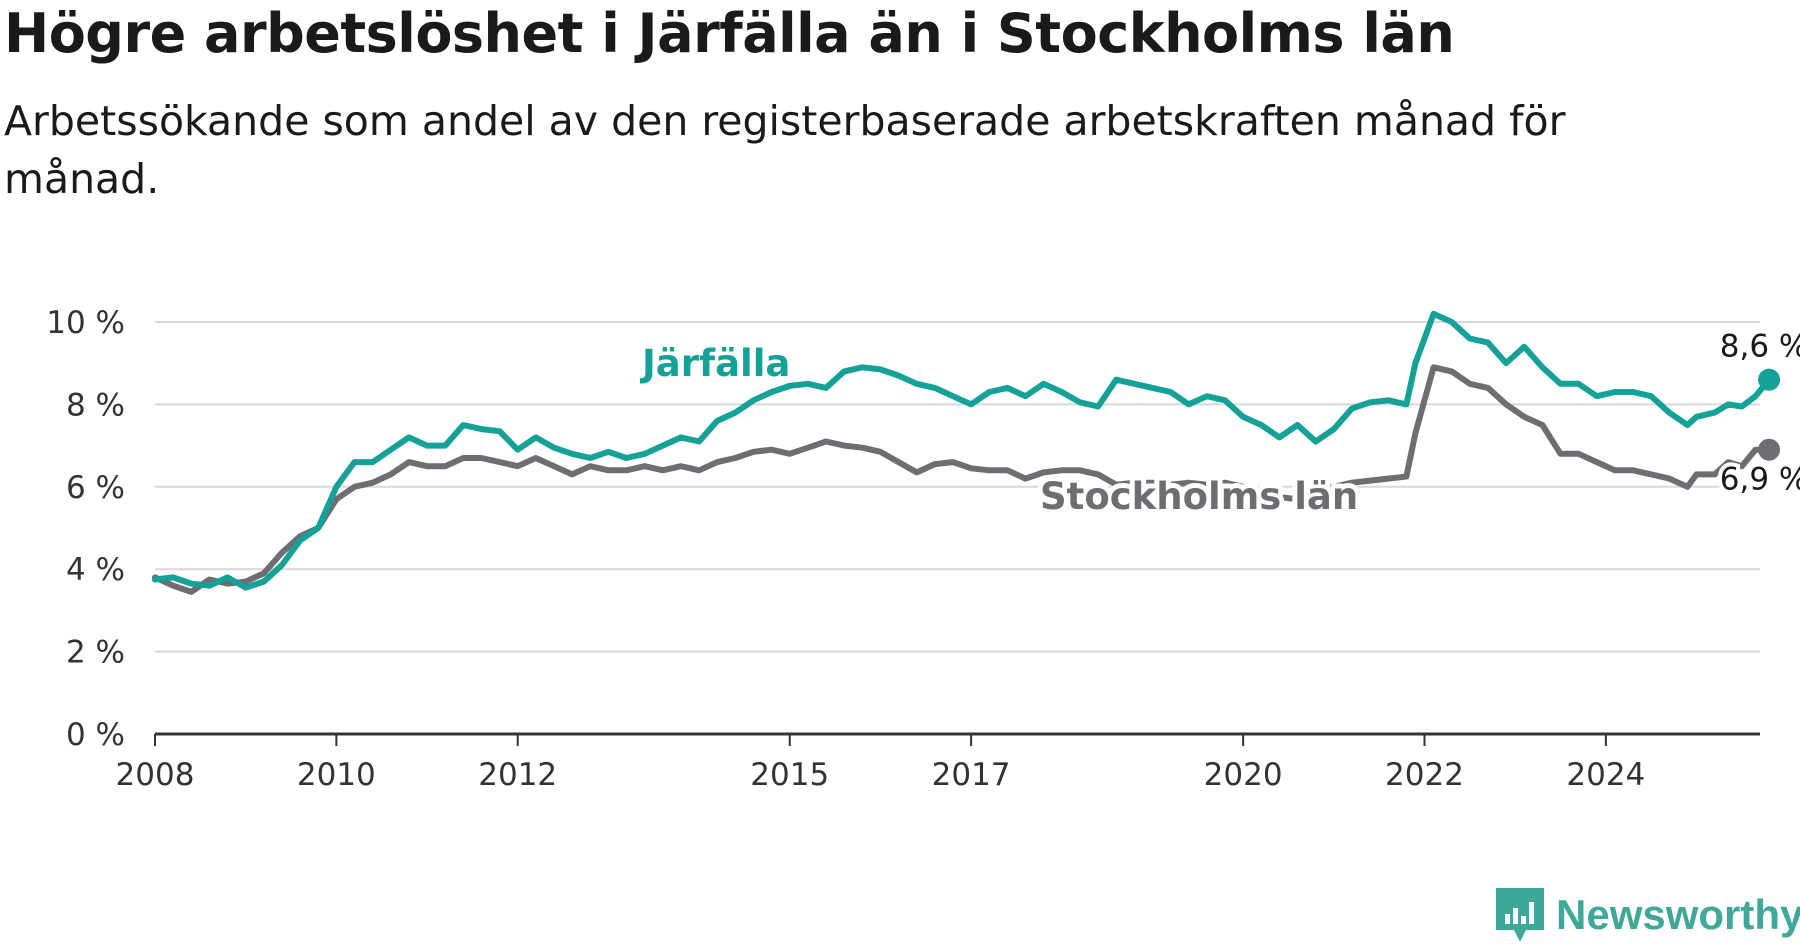 This screenshot has width=1800, height=948. What do you see at coordinates (1424, 775) in the screenshot?
I see `x-tick-label: 2022` at bounding box center [1424, 775].